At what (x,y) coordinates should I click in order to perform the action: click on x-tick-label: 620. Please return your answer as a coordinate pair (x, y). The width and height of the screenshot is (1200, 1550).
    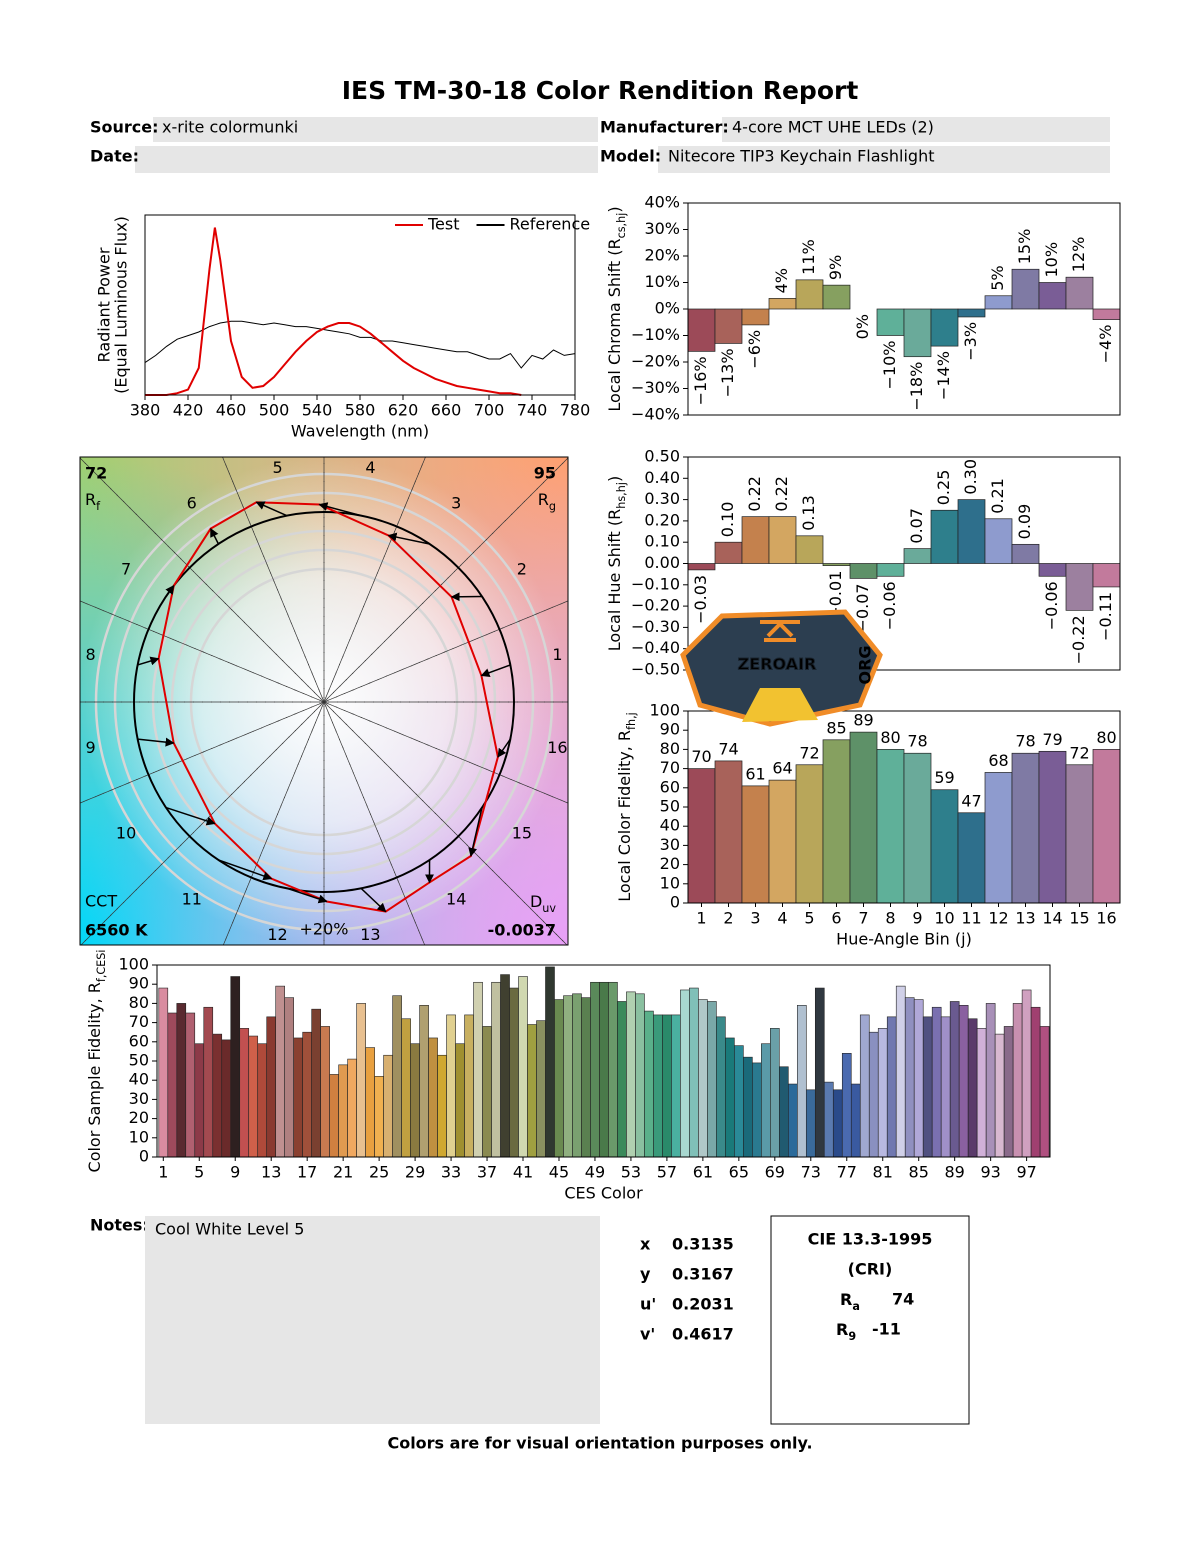
    Looking at the image, I should click on (403, 410).